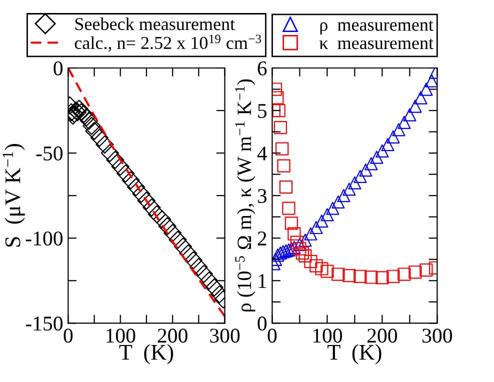  I want to click on y-axis-title: S (μV K$^{−1}$), so click(13, 195).